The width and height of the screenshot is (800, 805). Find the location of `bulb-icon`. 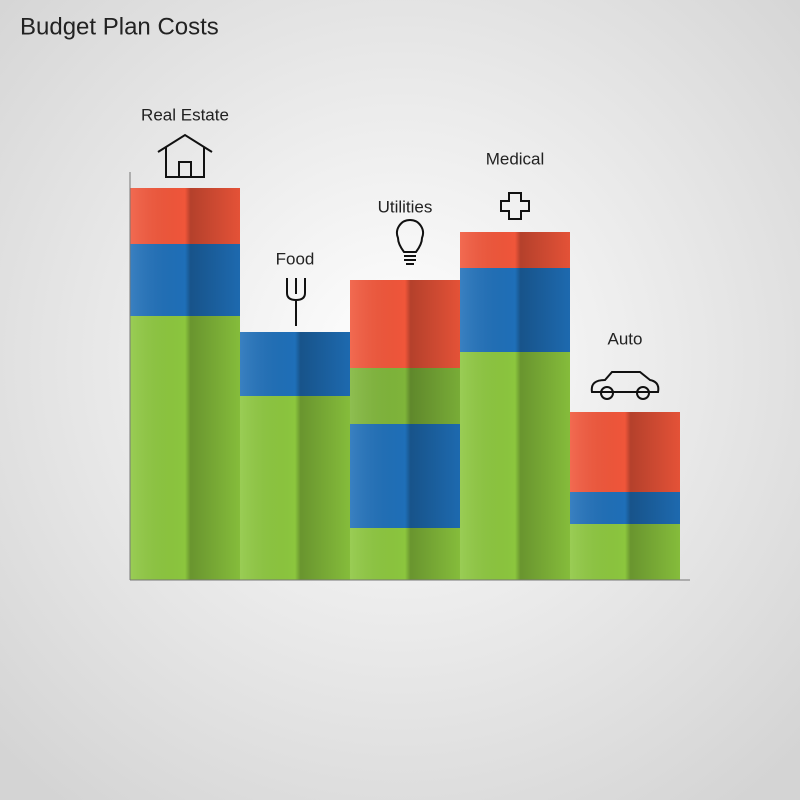

bulb-icon is located at coordinates (410, 242).